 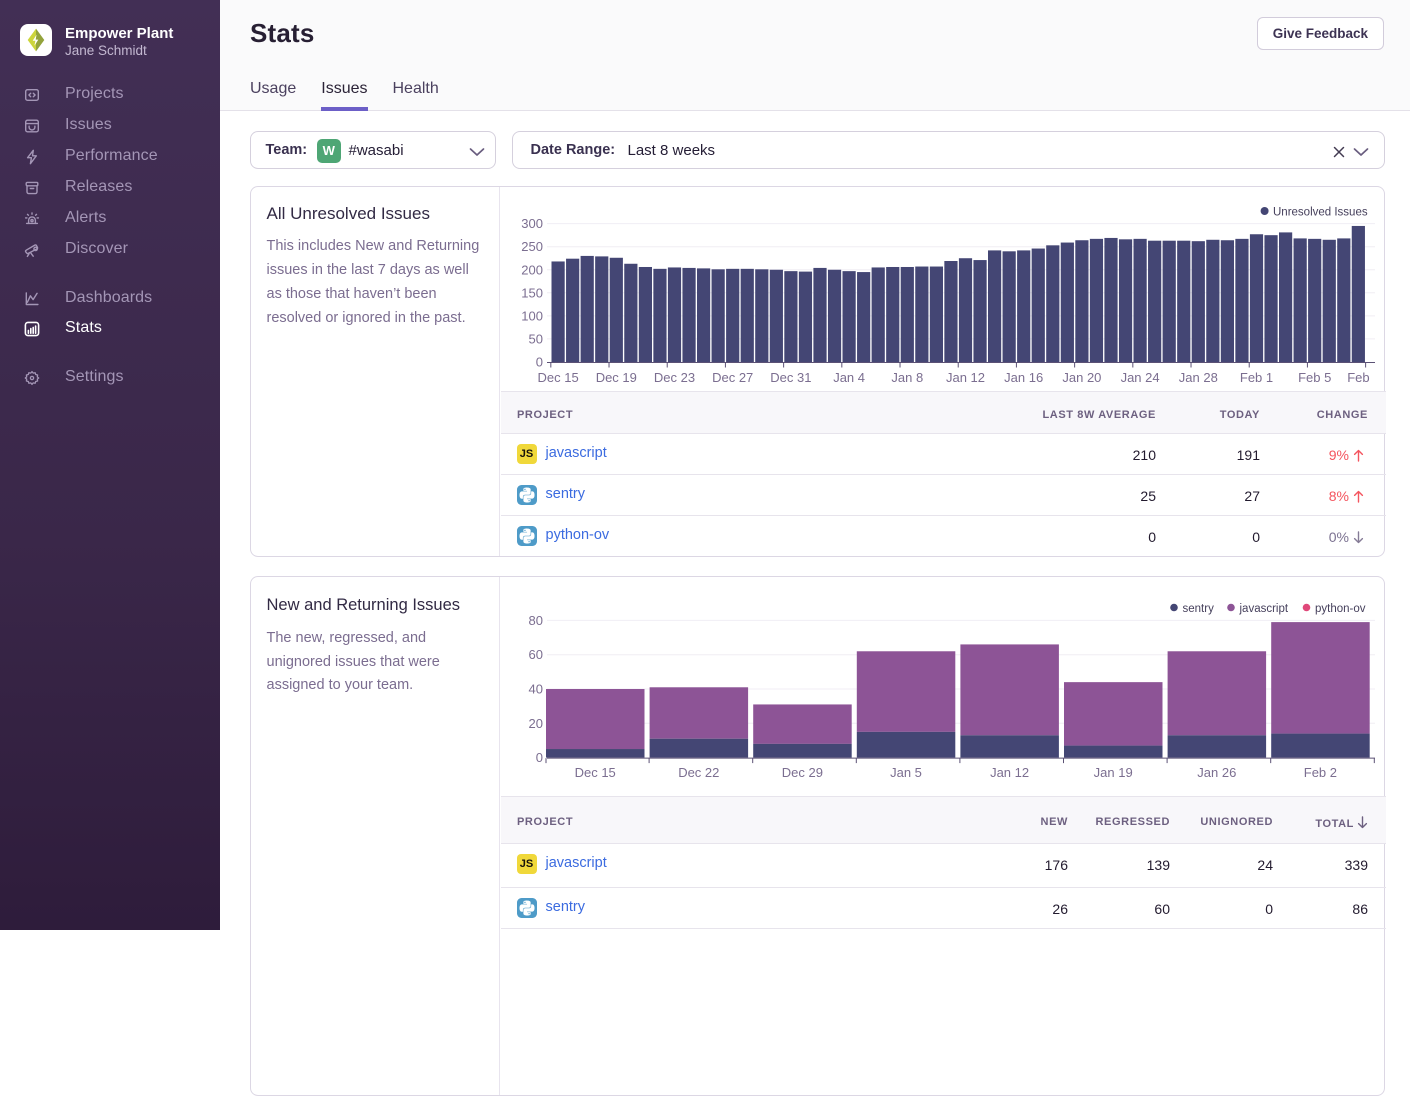 I want to click on svg-text: python-ov, so click(x=1340, y=609).